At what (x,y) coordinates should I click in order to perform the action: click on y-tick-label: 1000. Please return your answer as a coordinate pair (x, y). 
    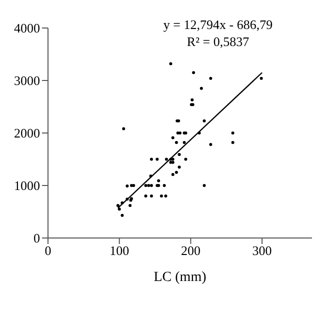
    Looking at the image, I should click on (27, 186).